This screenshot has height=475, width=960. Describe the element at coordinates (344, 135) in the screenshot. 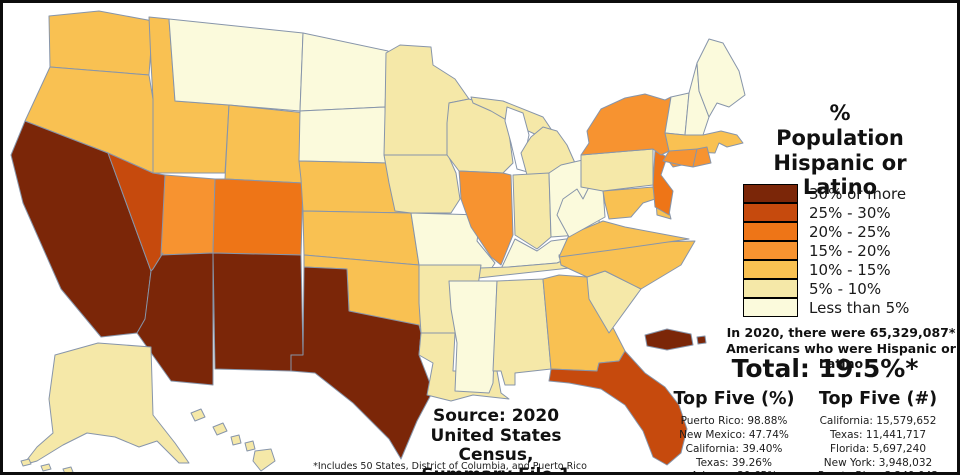

I see `state-sd` at that location.